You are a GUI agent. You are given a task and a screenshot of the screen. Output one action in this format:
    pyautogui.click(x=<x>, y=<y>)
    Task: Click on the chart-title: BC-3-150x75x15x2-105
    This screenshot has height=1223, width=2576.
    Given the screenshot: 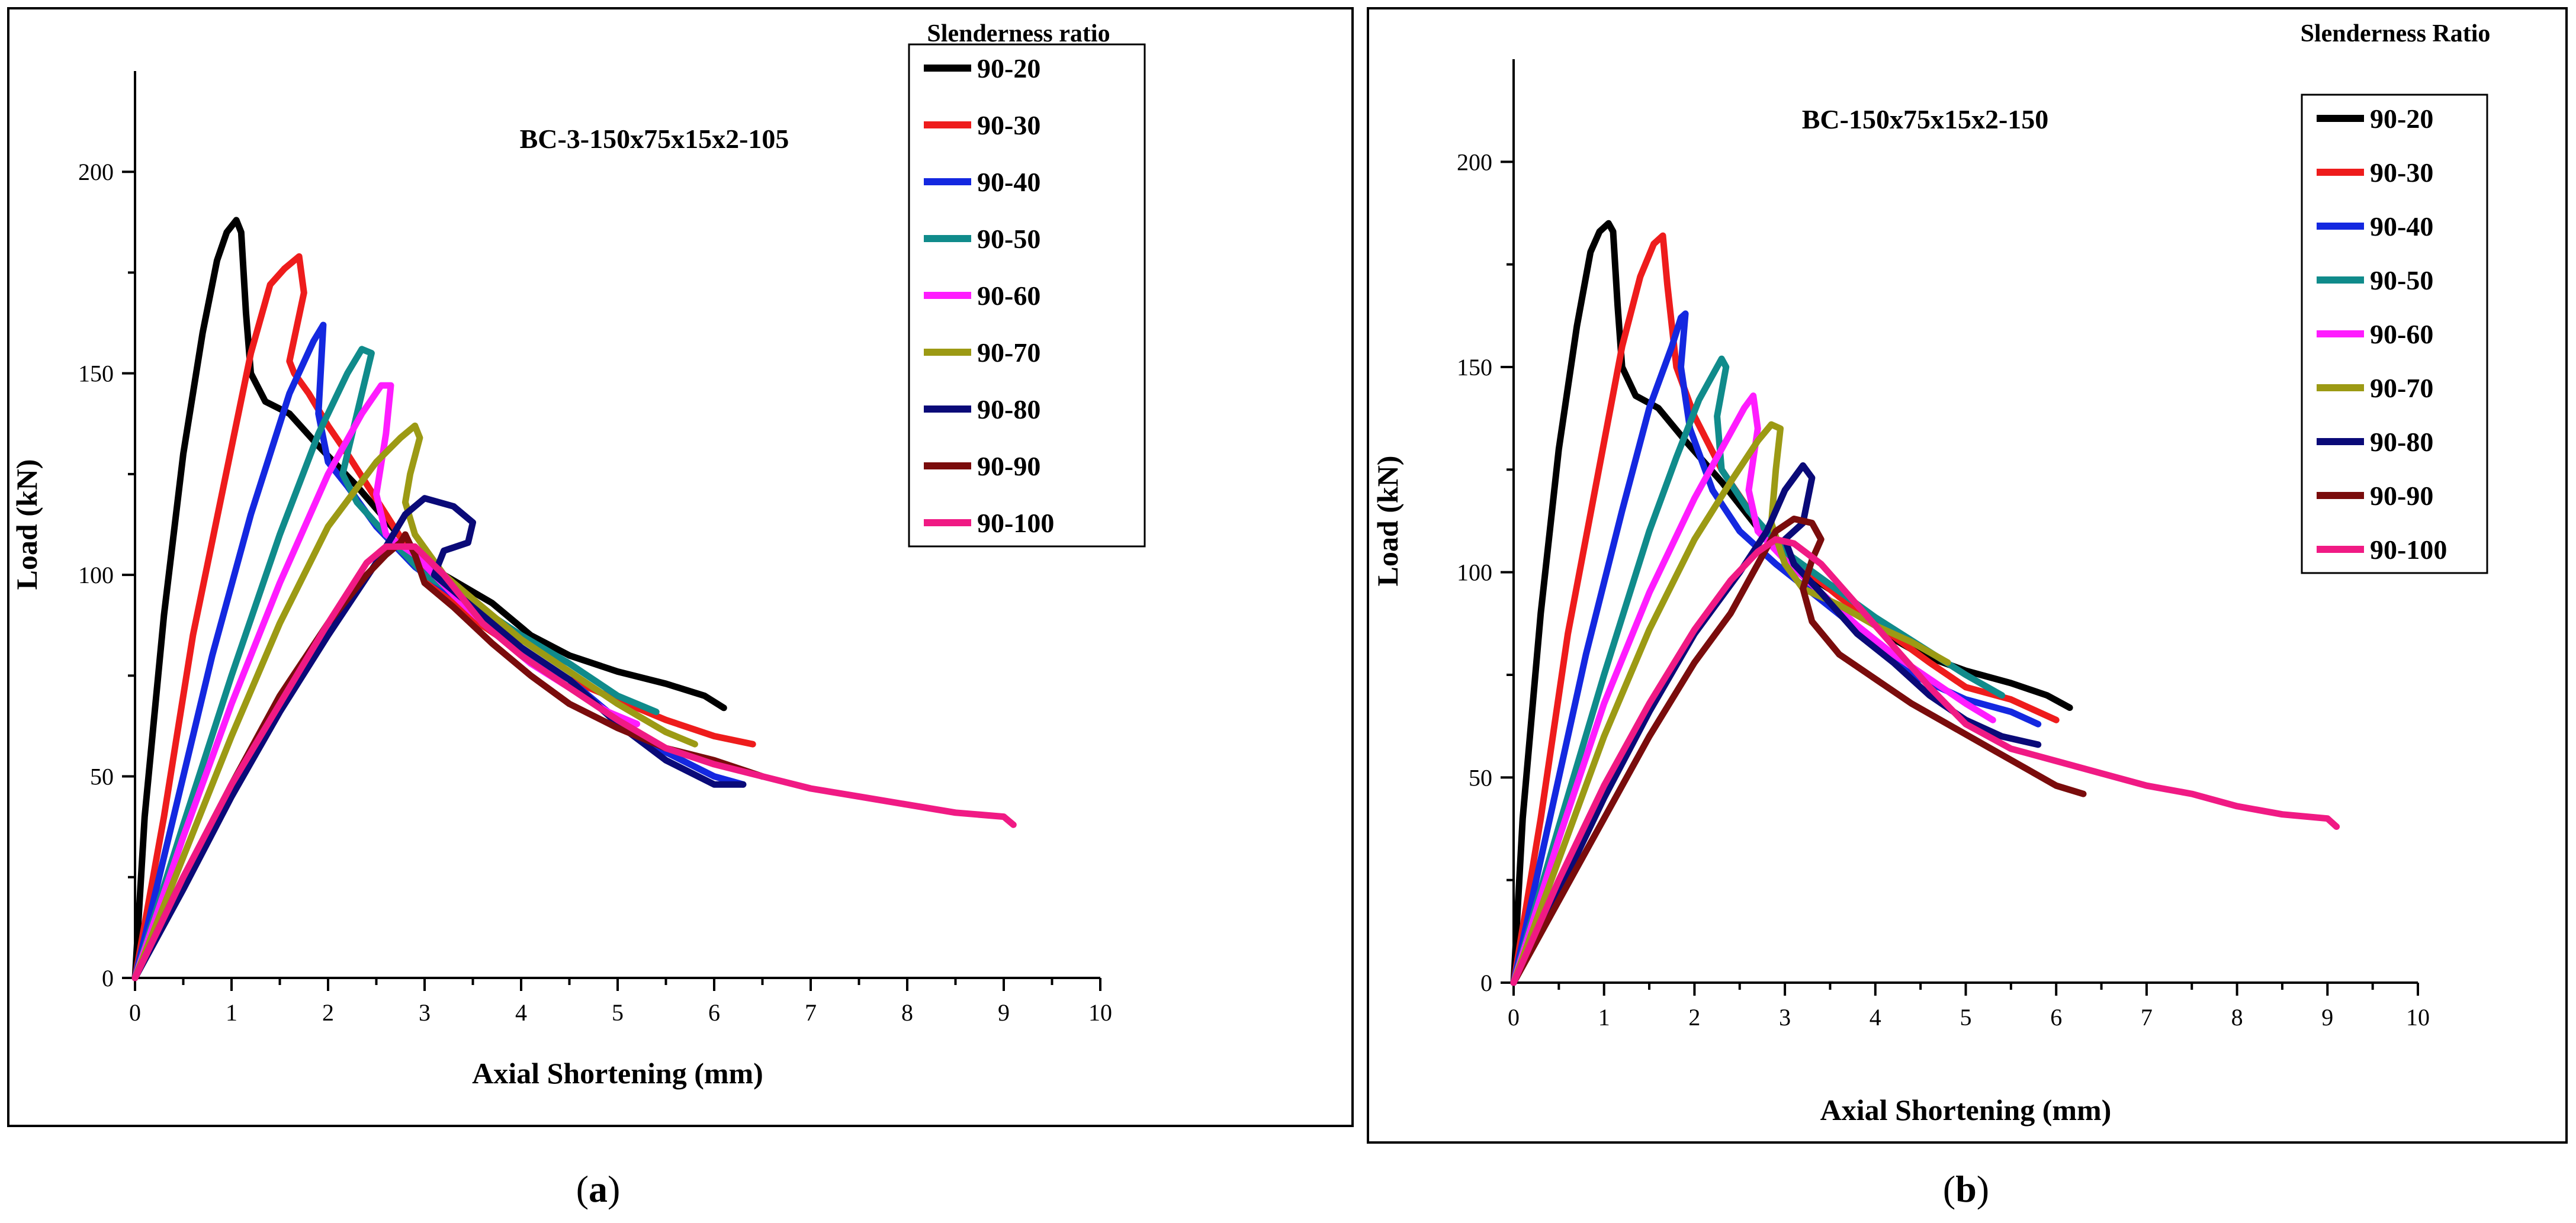 What is the action you would take?
    pyautogui.click(x=655, y=139)
    